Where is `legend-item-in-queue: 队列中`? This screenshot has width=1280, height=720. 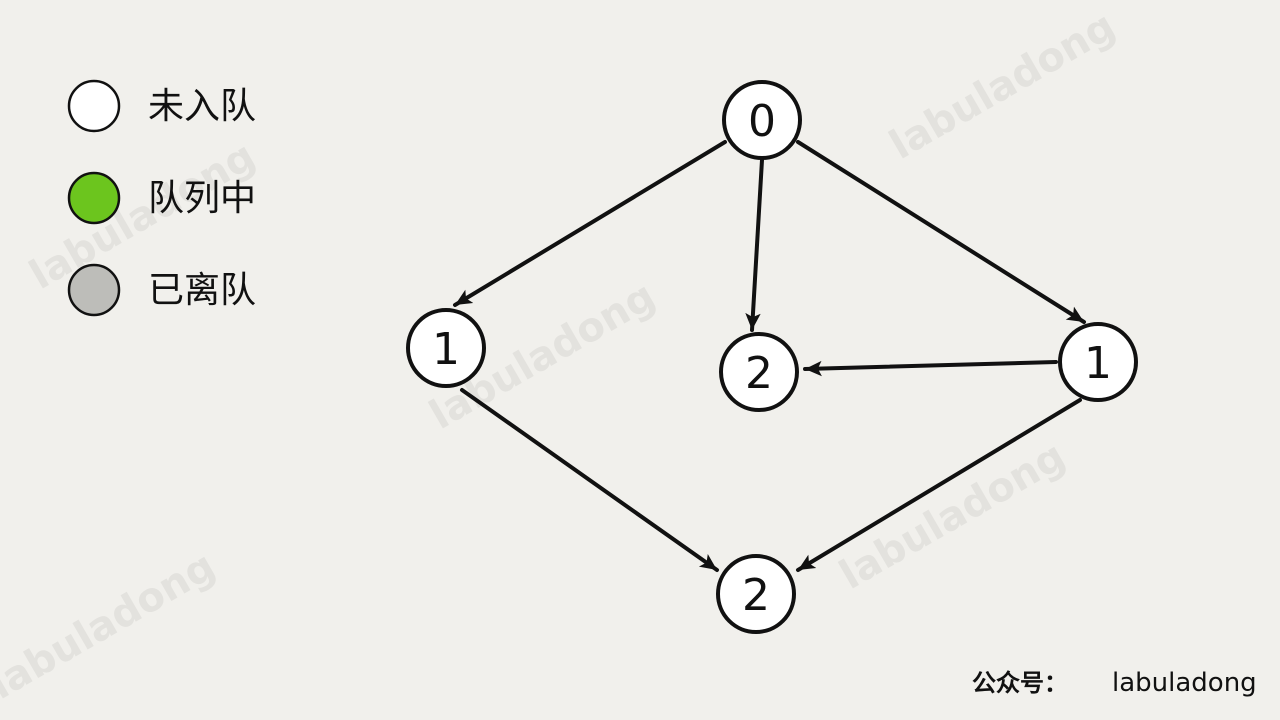
legend-item-in-queue: 队列中 is located at coordinates (162, 198).